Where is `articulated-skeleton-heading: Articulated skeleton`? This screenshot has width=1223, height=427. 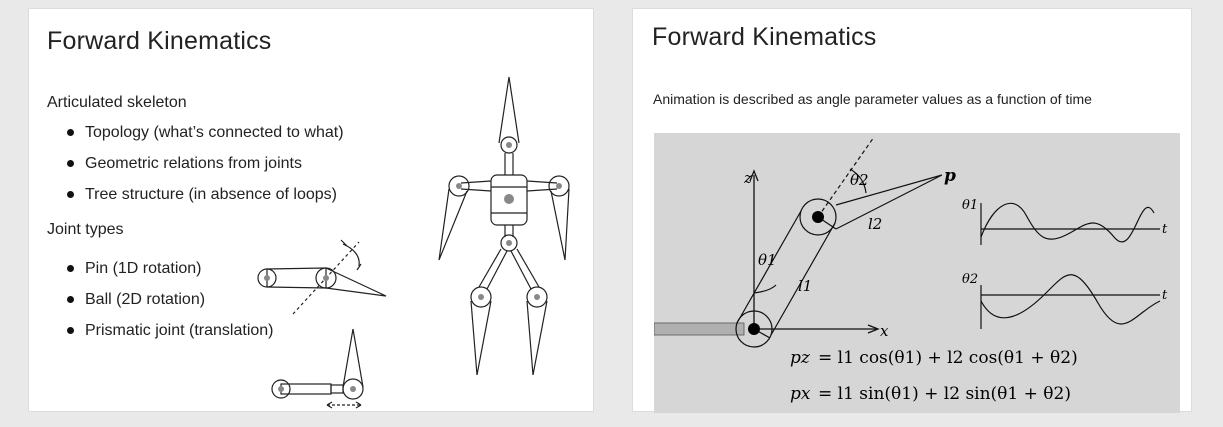 articulated-skeleton-heading: Articulated skeleton is located at coordinates (117, 102).